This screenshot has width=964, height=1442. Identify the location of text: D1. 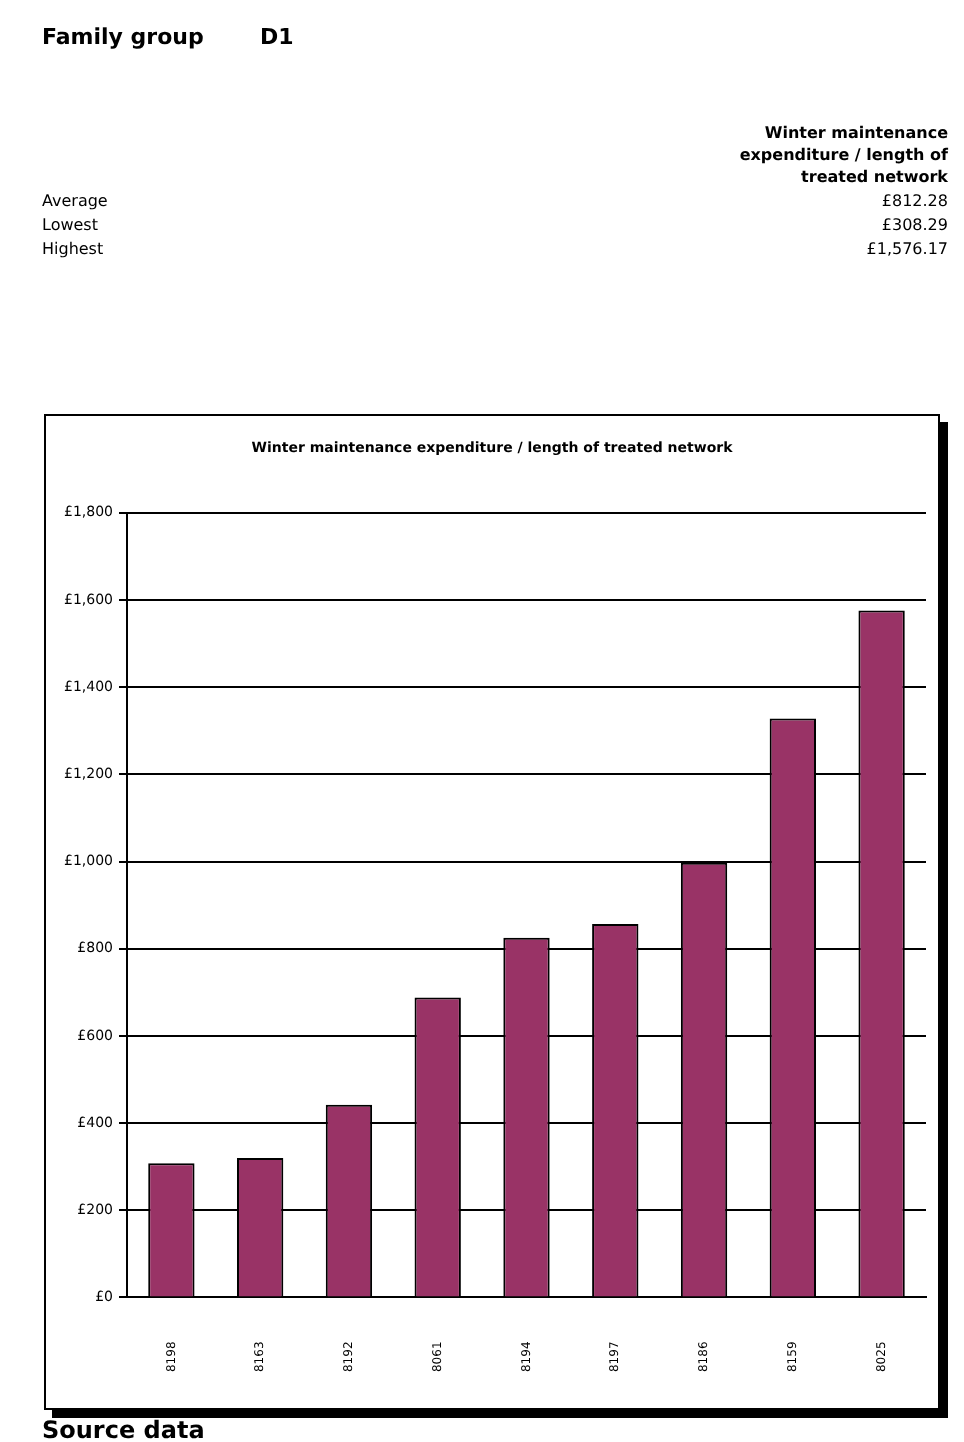
(277, 37).